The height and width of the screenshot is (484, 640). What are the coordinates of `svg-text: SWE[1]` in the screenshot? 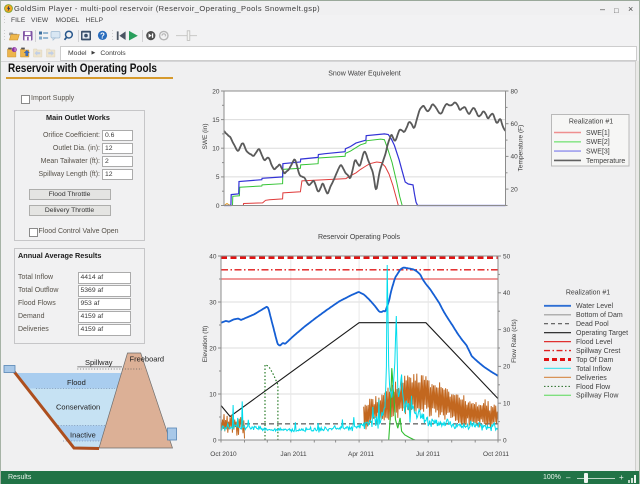 It's located at (598, 133).